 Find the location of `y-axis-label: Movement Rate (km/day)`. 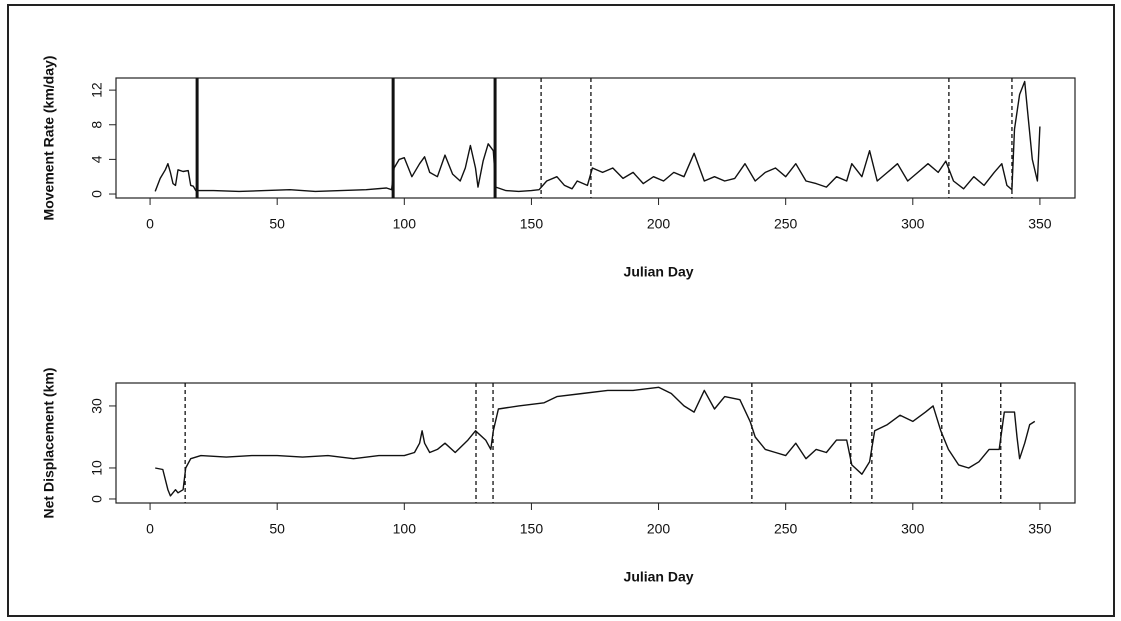

y-axis-label: Movement Rate (km/day) is located at coordinates (49, 138).